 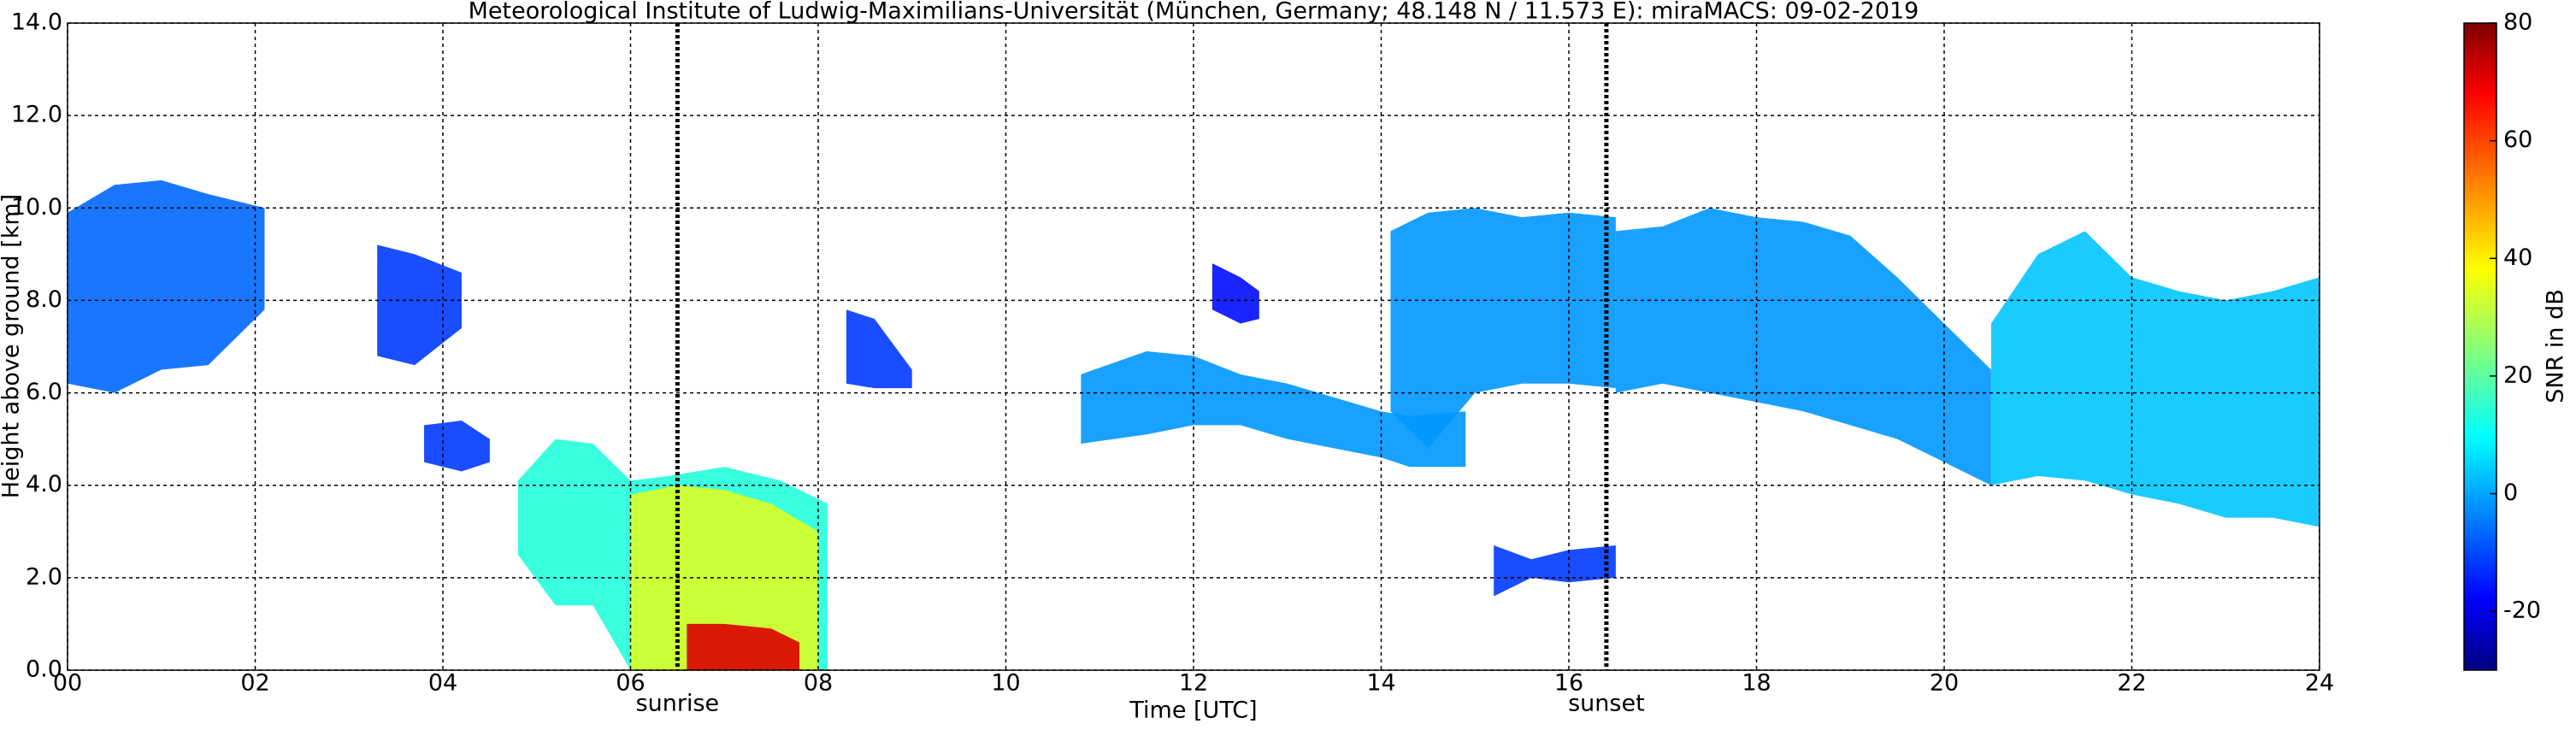 I want to click on x-tick-label: 06, so click(x=630, y=683).